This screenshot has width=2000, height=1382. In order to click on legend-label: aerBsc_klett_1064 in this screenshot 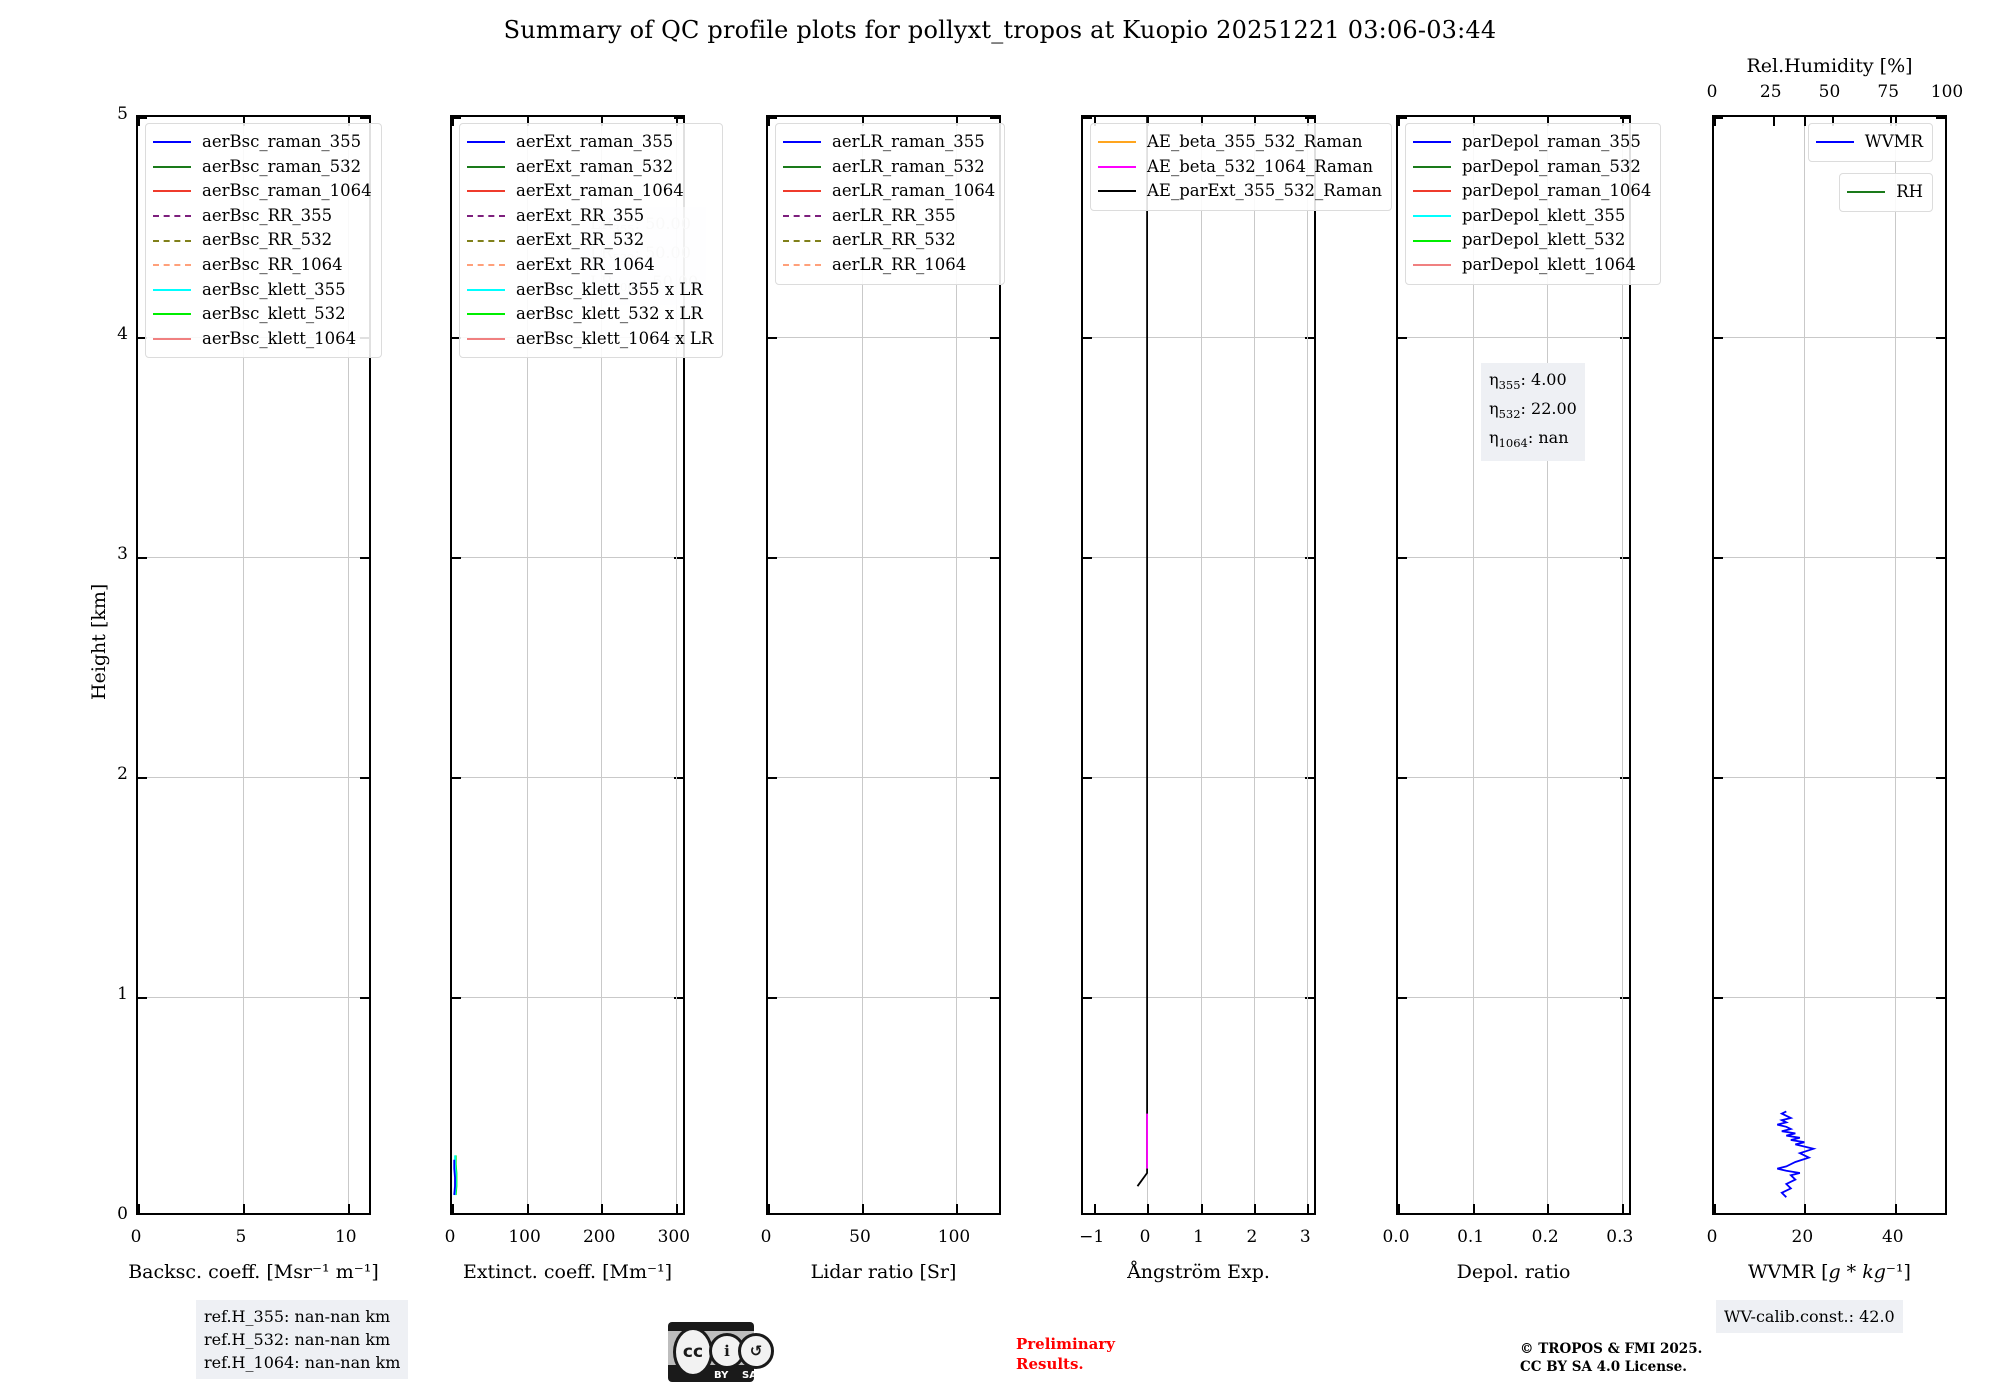, I will do `click(279, 338)`.